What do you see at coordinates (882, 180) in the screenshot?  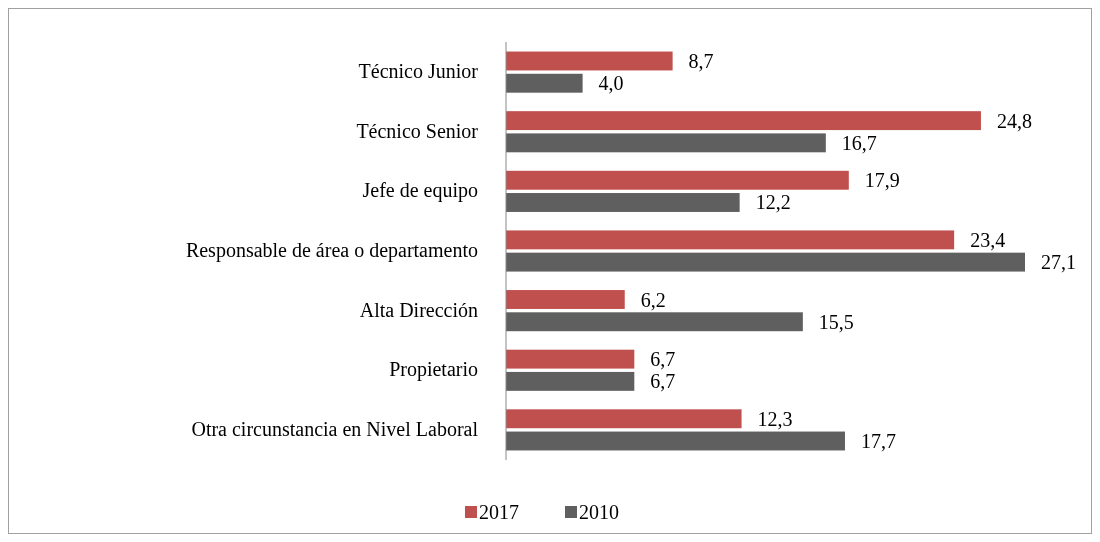 I see `data-label: 17,9` at bounding box center [882, 180].